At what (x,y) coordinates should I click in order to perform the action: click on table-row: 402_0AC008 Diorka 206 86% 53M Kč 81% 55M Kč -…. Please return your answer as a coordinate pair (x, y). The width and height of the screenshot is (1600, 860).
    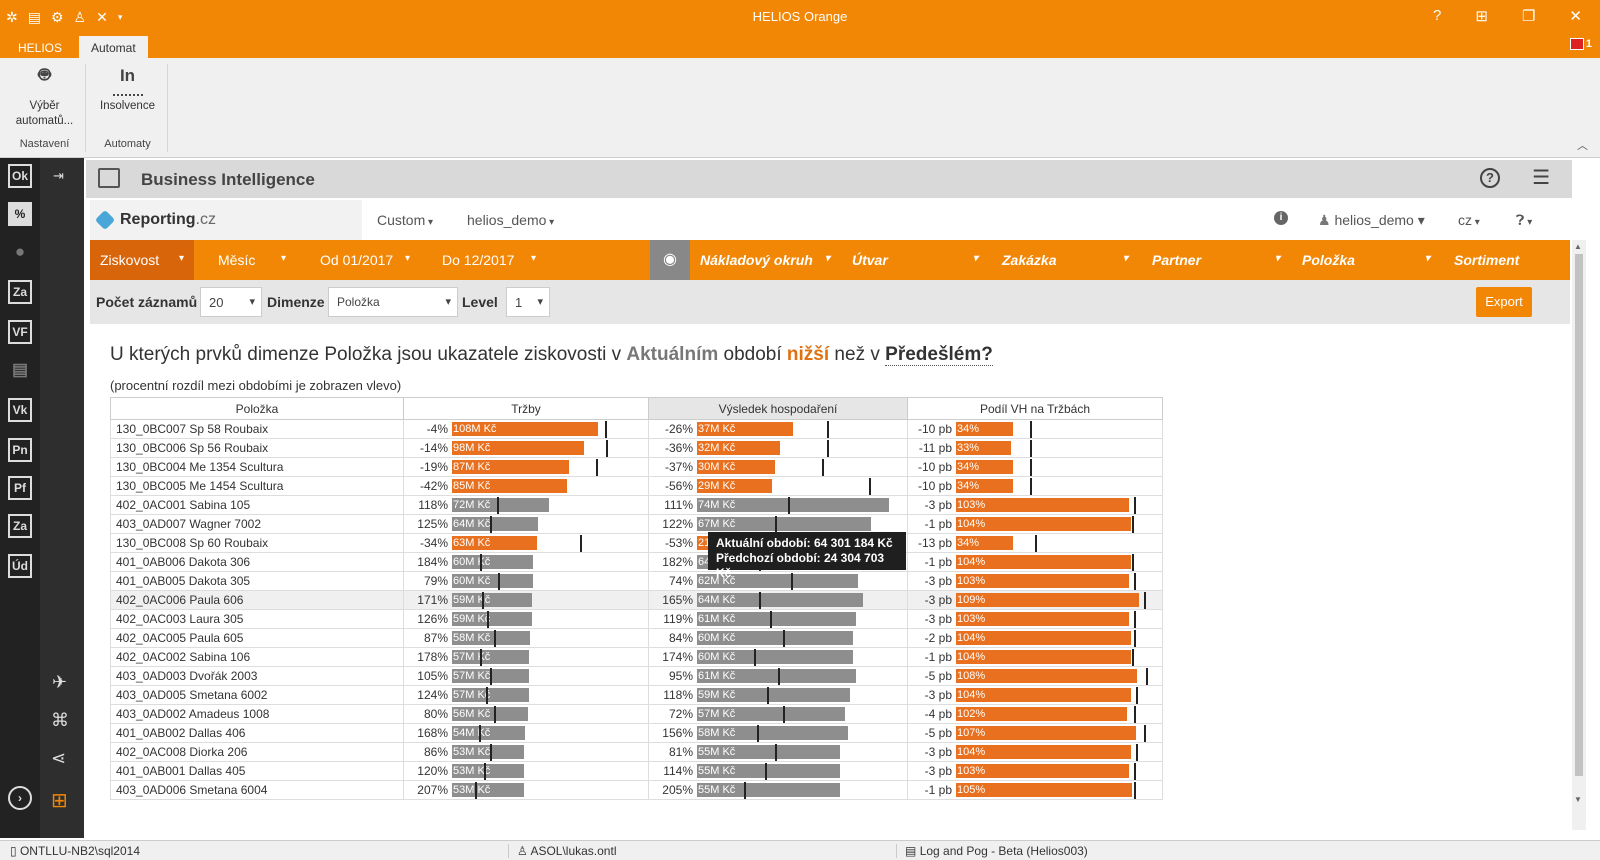
    Looking at the image, I should click on (636, 752).